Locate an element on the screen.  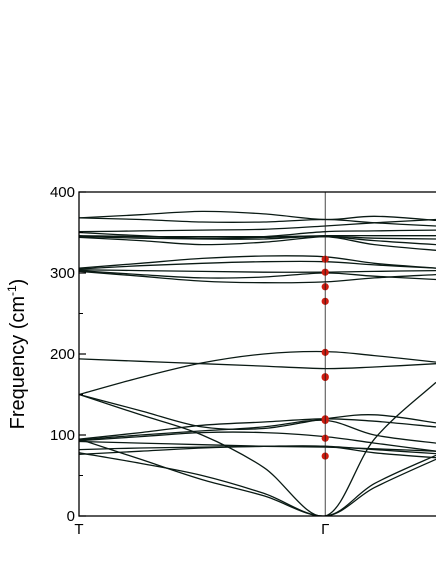
y-axis-title-superscript: -1 is located at coordinates (12, 290).